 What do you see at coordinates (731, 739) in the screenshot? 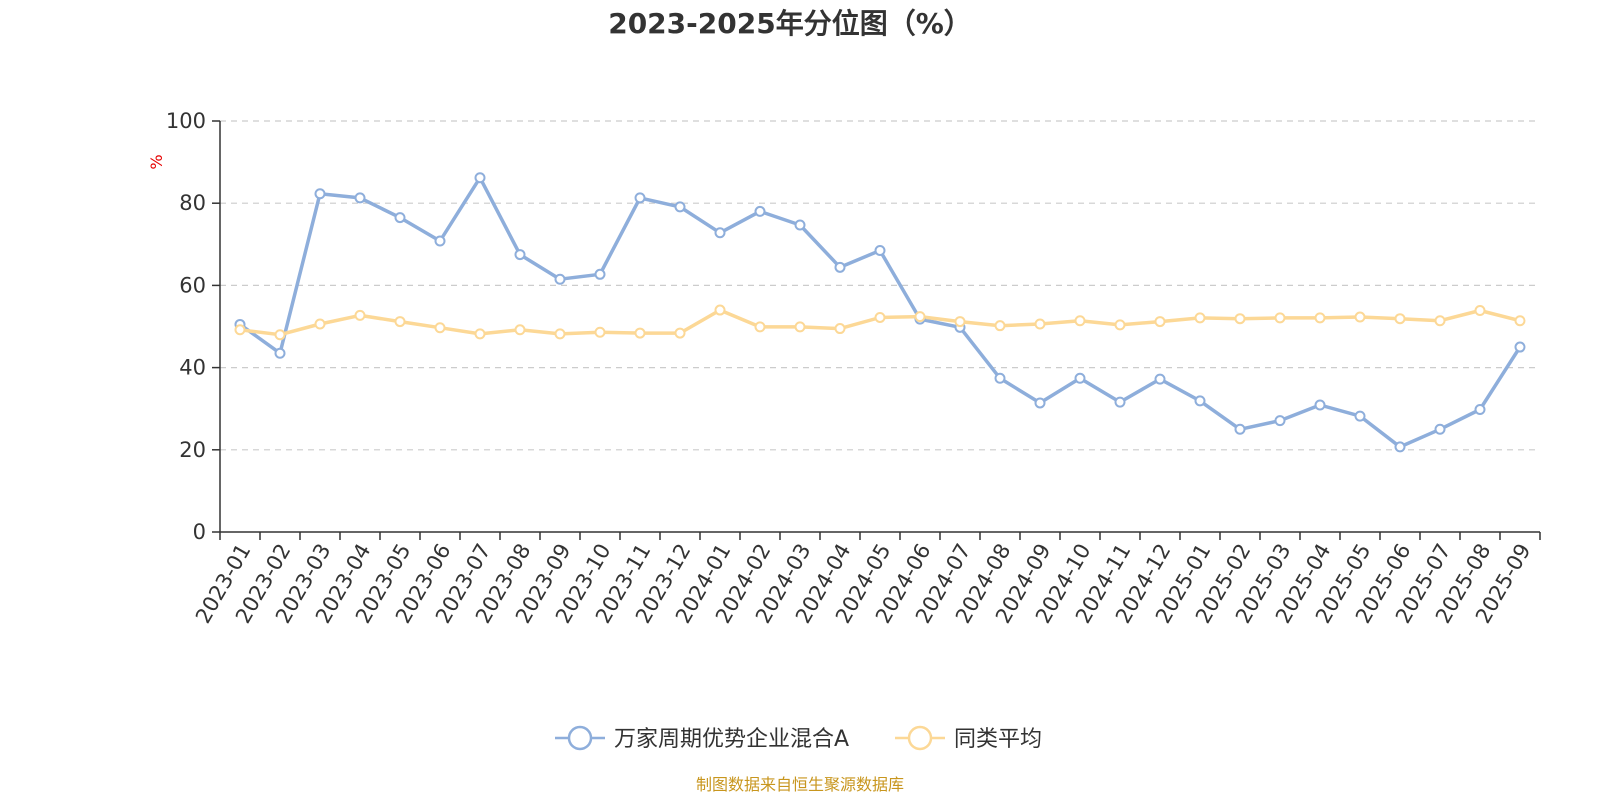
I see `legend-label: 万家周期优势企业混合A` at bounding box center [731, 739].